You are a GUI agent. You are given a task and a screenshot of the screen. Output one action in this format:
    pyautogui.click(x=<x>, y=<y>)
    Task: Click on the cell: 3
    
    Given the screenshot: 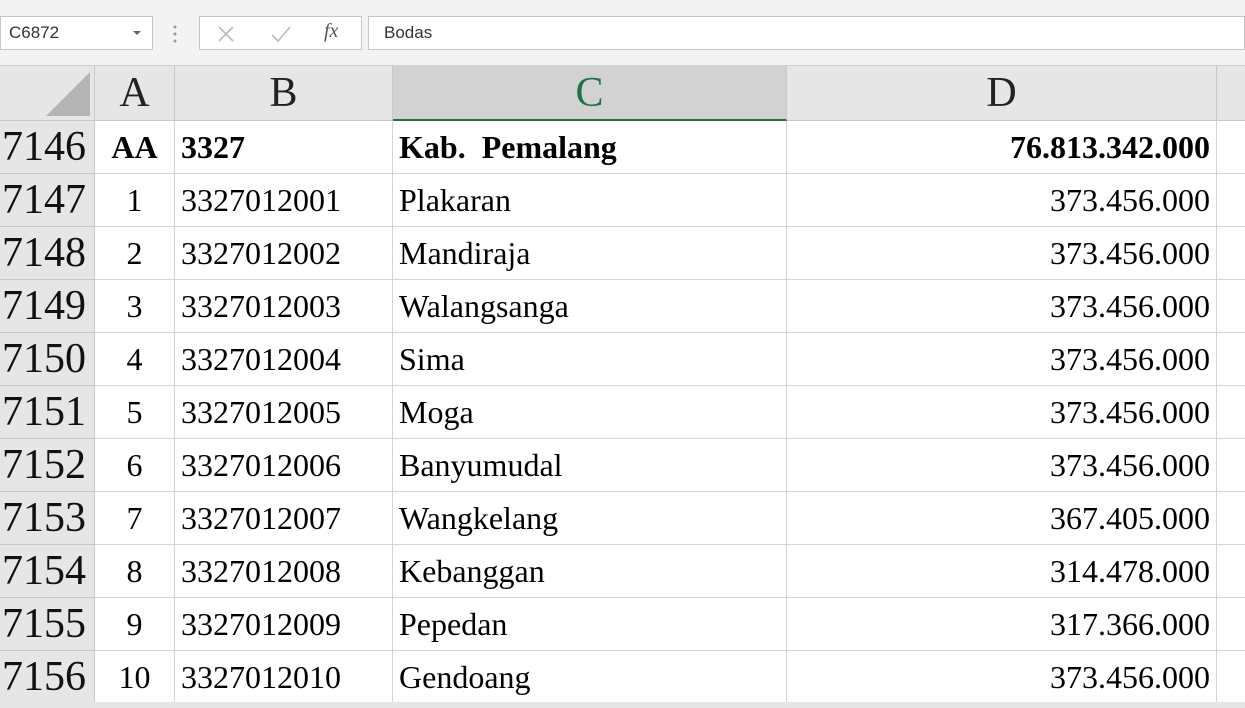 What is the action you would take?
    pyautogui.click(x=135, y=306)
    